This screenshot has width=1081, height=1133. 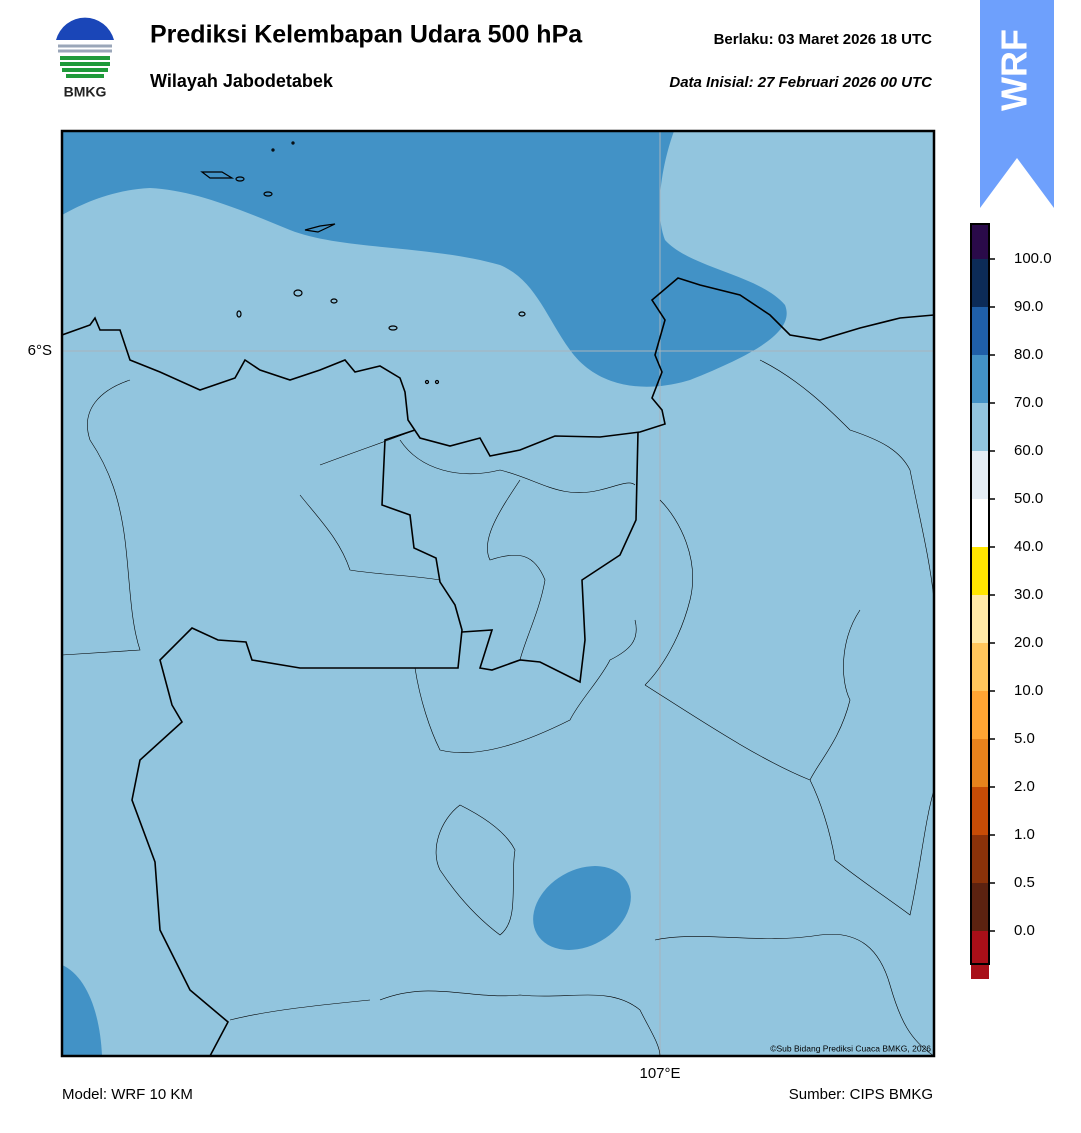 I want to click on colorbar-label: 2.0, so click(x=1024, y=786).